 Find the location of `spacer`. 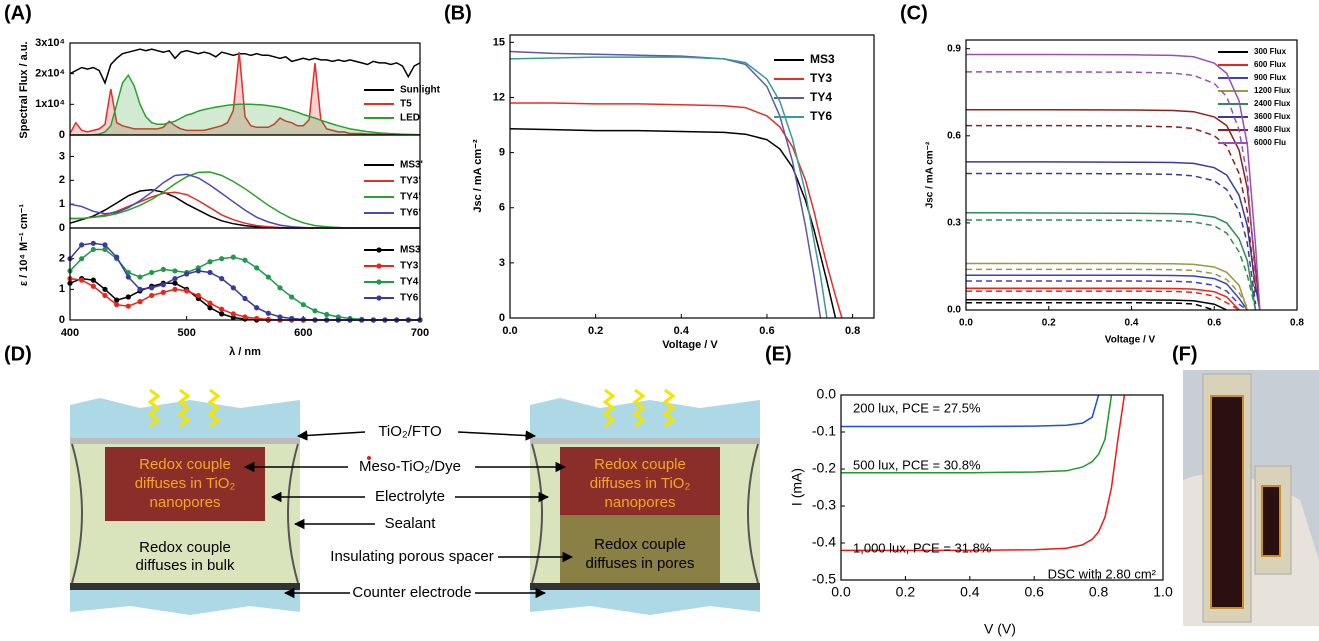

spacer is located at coordinates (640, 549).